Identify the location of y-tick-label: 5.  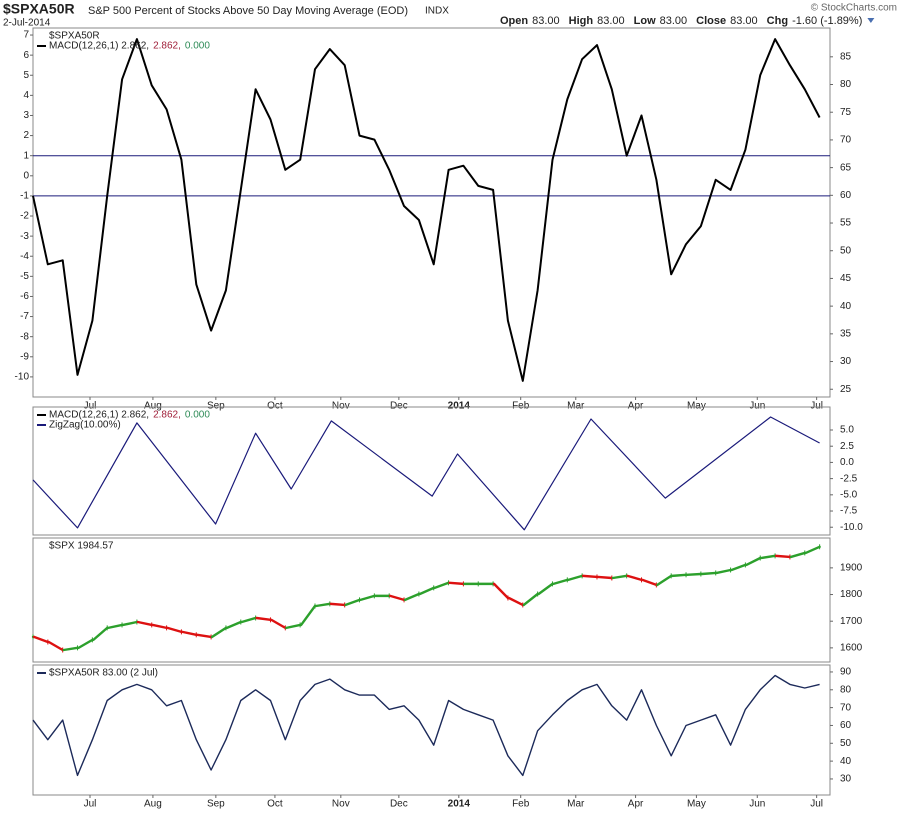
(26, 75).